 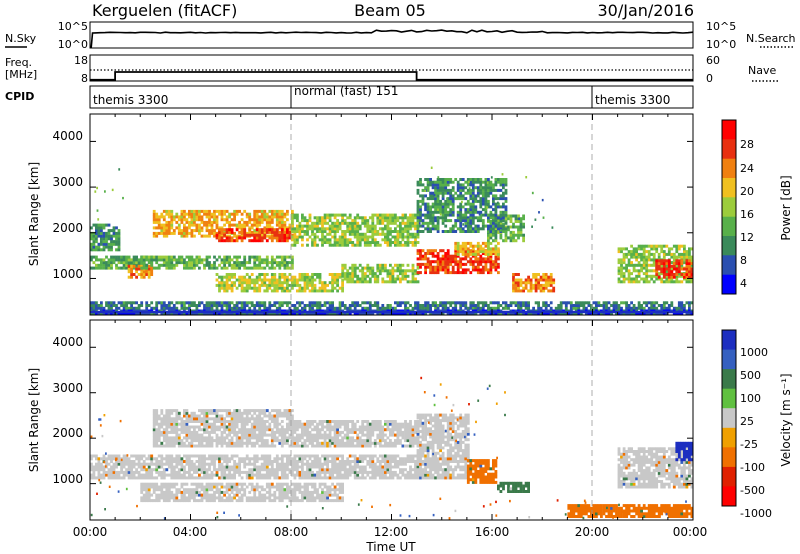 I want to click on sky-count-trace, so click(x=392, y=38).